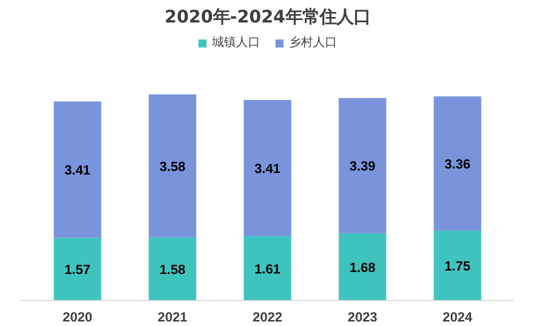 The width and height of the screenshot is (536, 326). I want to click on x-tick-label: 2021, so click(173, 317).